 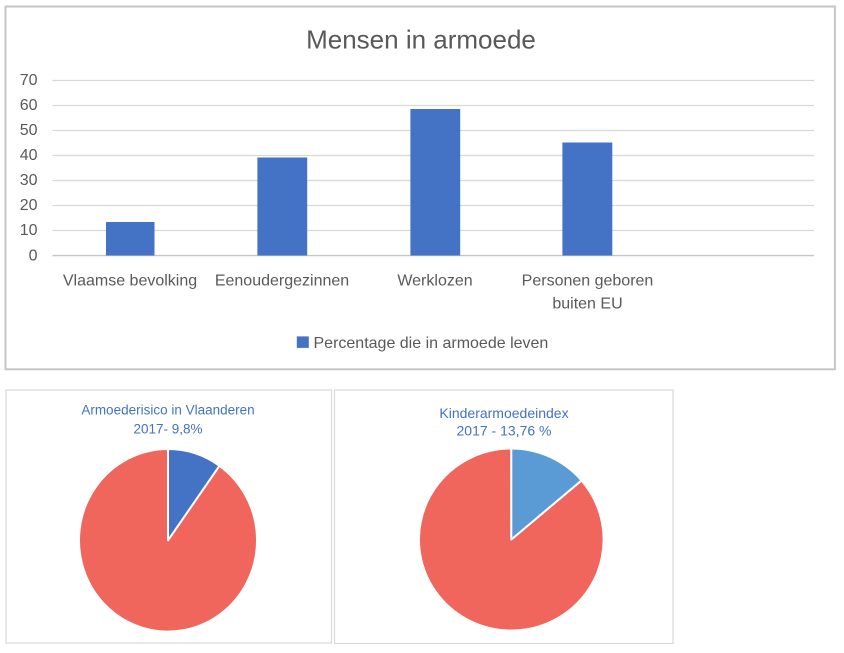 I want to click on svg-text: Kinderarmoedeindex, so click(x=503, y=413).